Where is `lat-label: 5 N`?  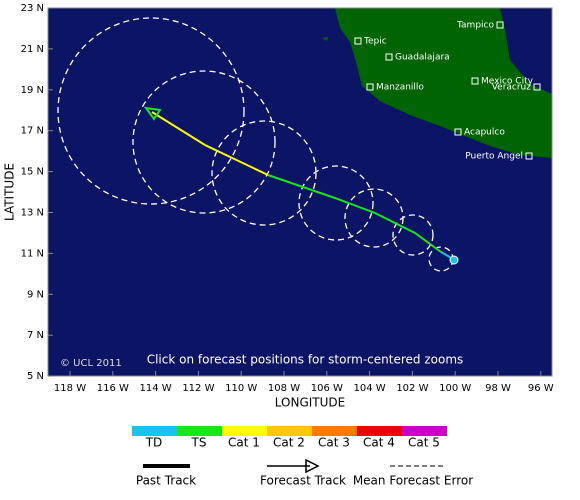
lat-label: 5 N is located at coordinates (35, 376).